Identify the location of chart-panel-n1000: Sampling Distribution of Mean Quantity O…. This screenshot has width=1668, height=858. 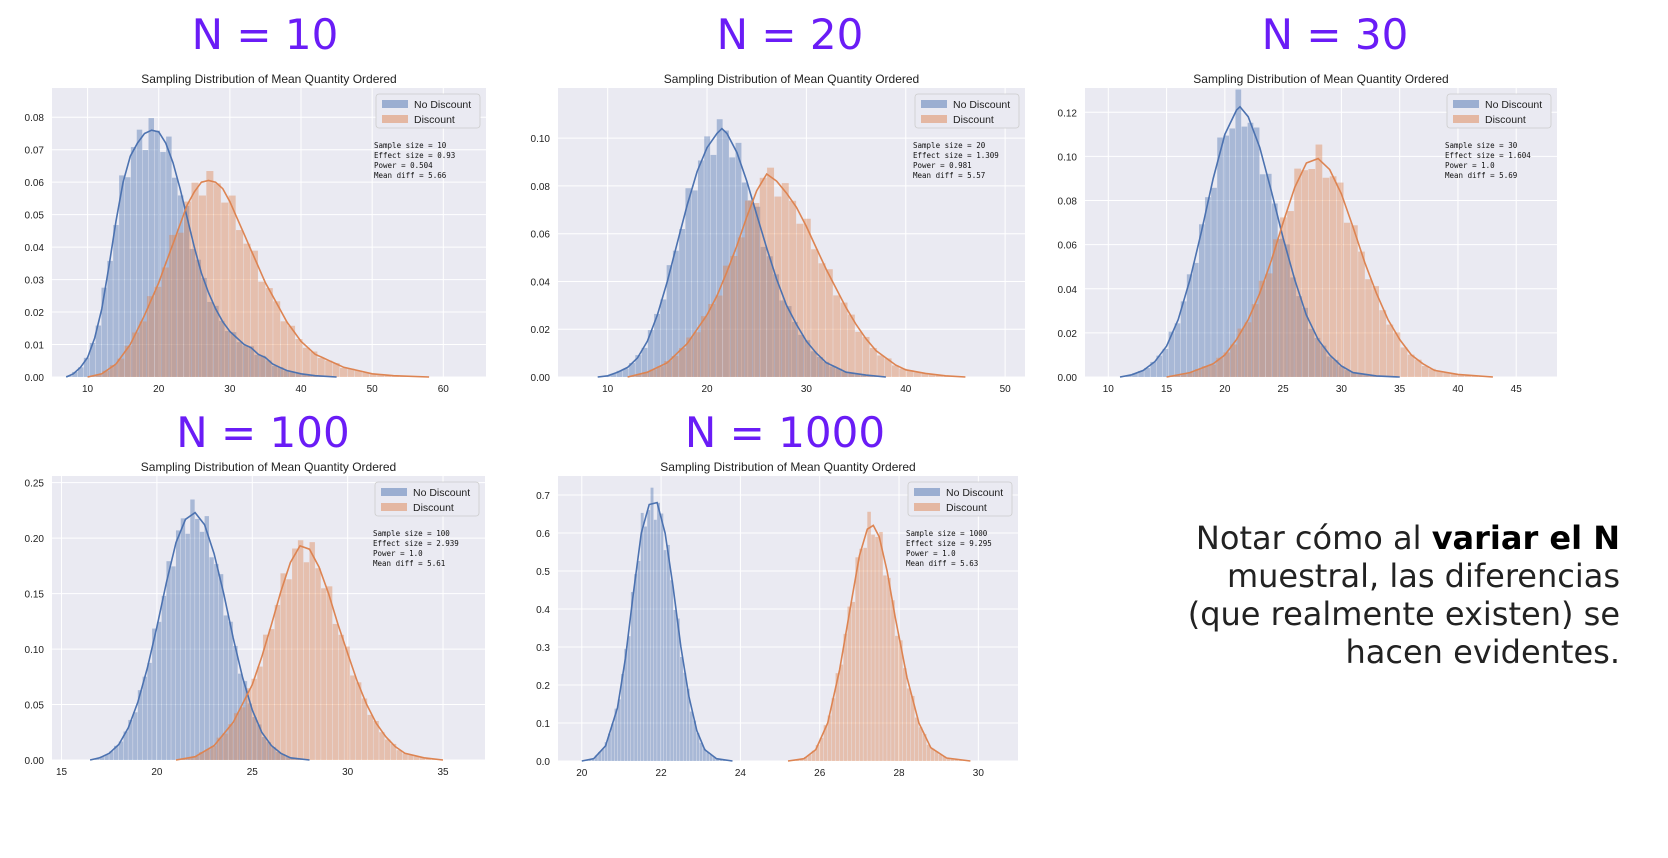
(770, 623).